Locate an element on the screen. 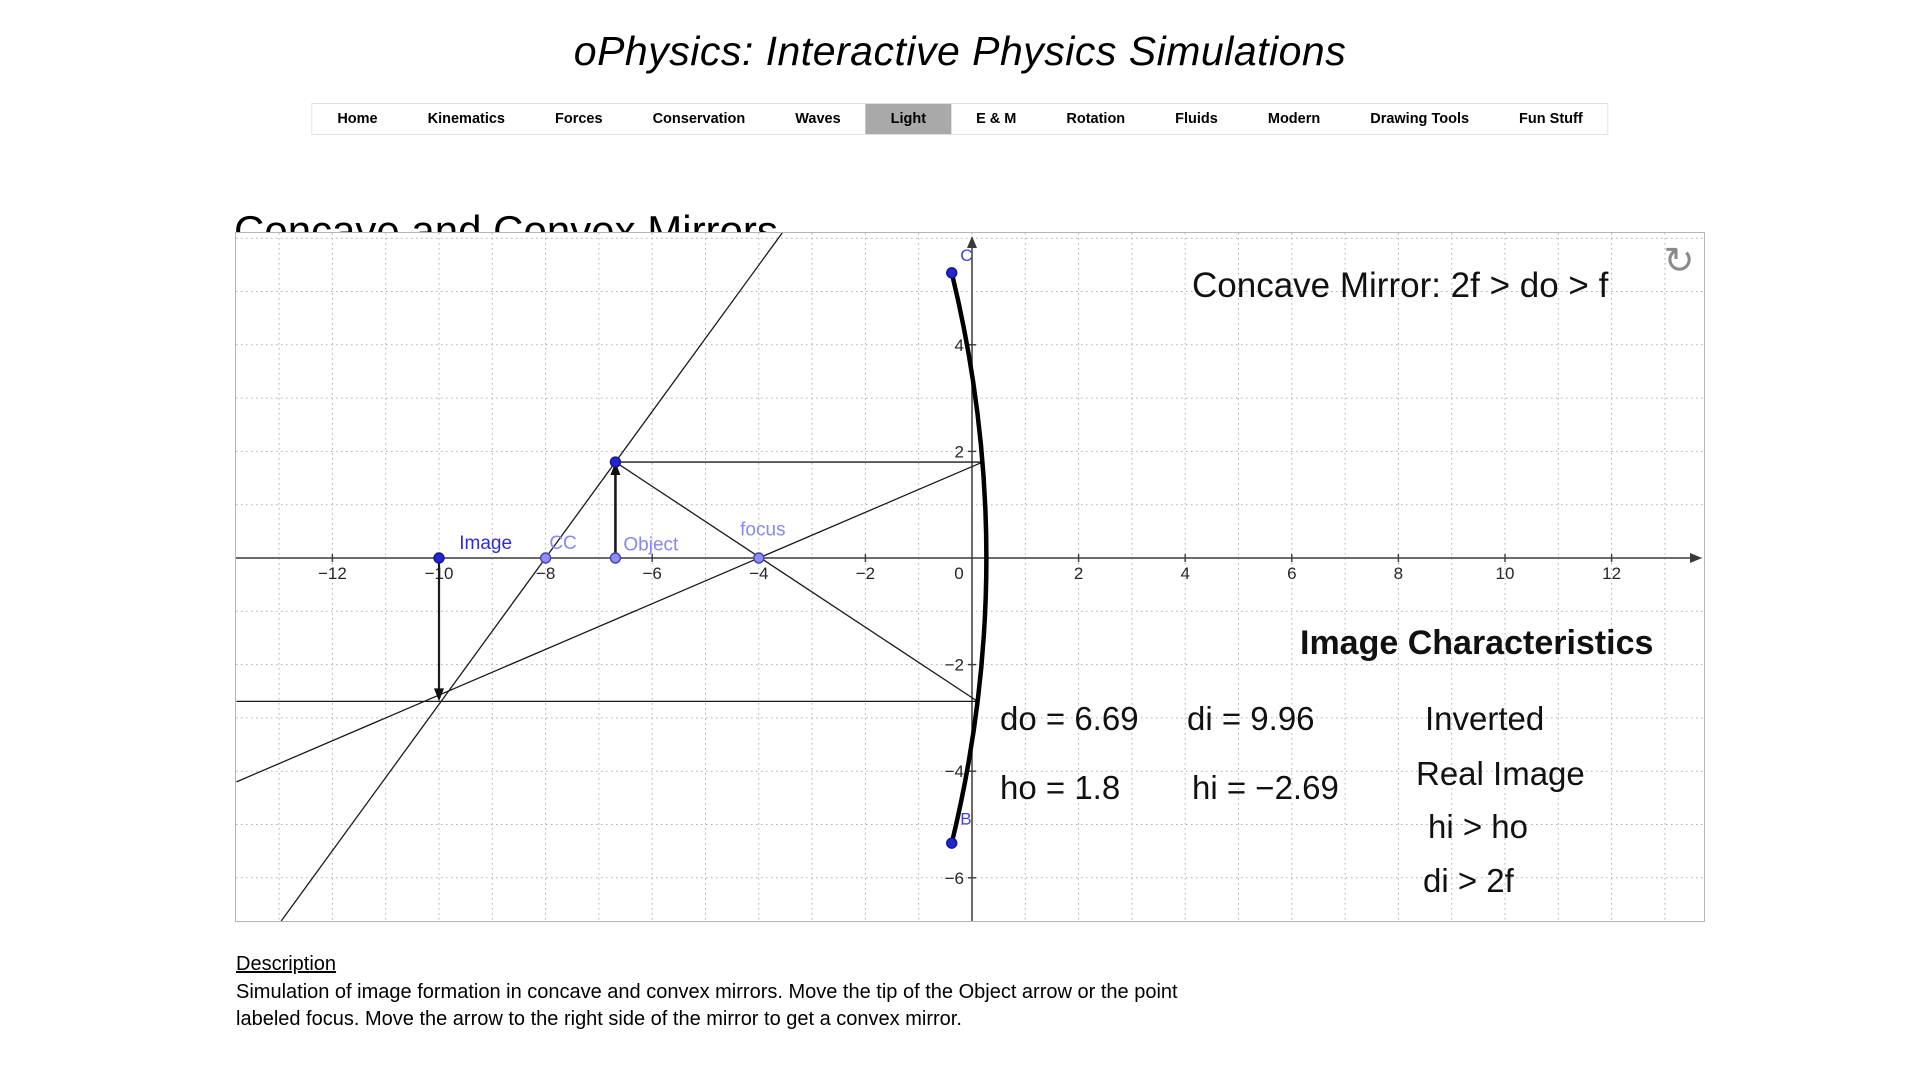 Image resolution: width=1920 pixels, height=1080 pixels. point-B is located at coordinates (952, 843).